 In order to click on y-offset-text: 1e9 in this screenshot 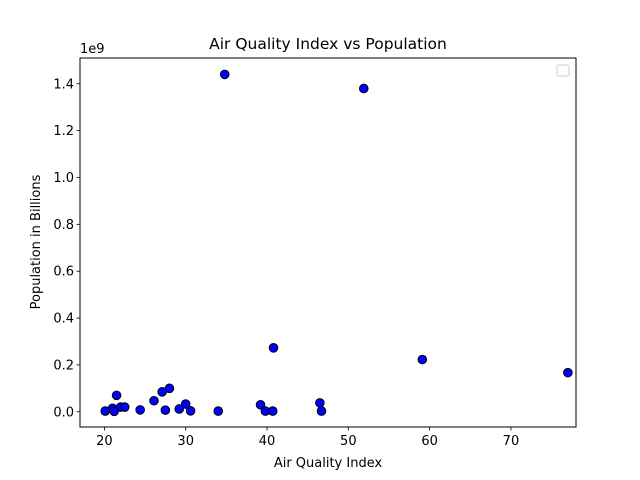, I will do `click(92, 49)`.